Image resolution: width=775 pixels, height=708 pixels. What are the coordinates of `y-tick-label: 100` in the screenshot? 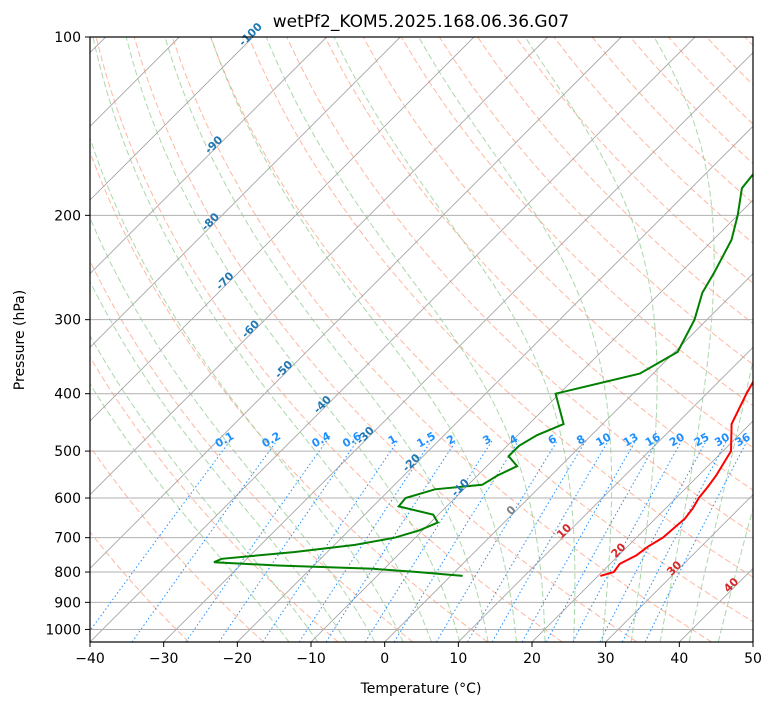 It's located at (67, 38).